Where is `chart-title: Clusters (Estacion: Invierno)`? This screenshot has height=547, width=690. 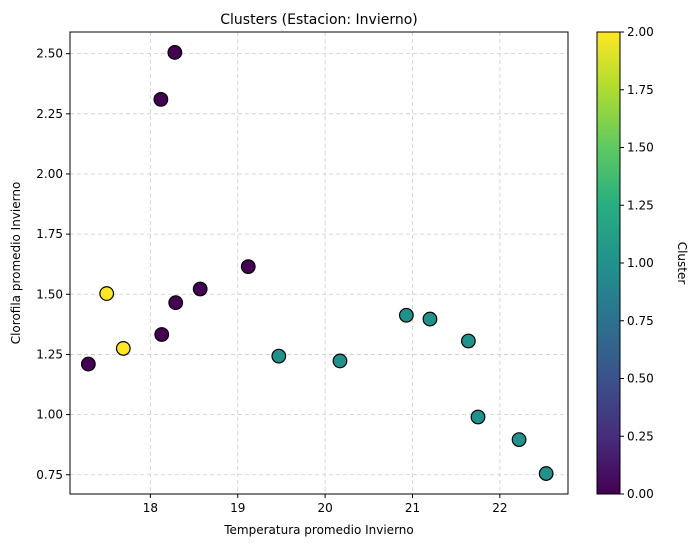
chart-title: Clusters (Estacion: Invierno) is located at coordinates (319, 20).